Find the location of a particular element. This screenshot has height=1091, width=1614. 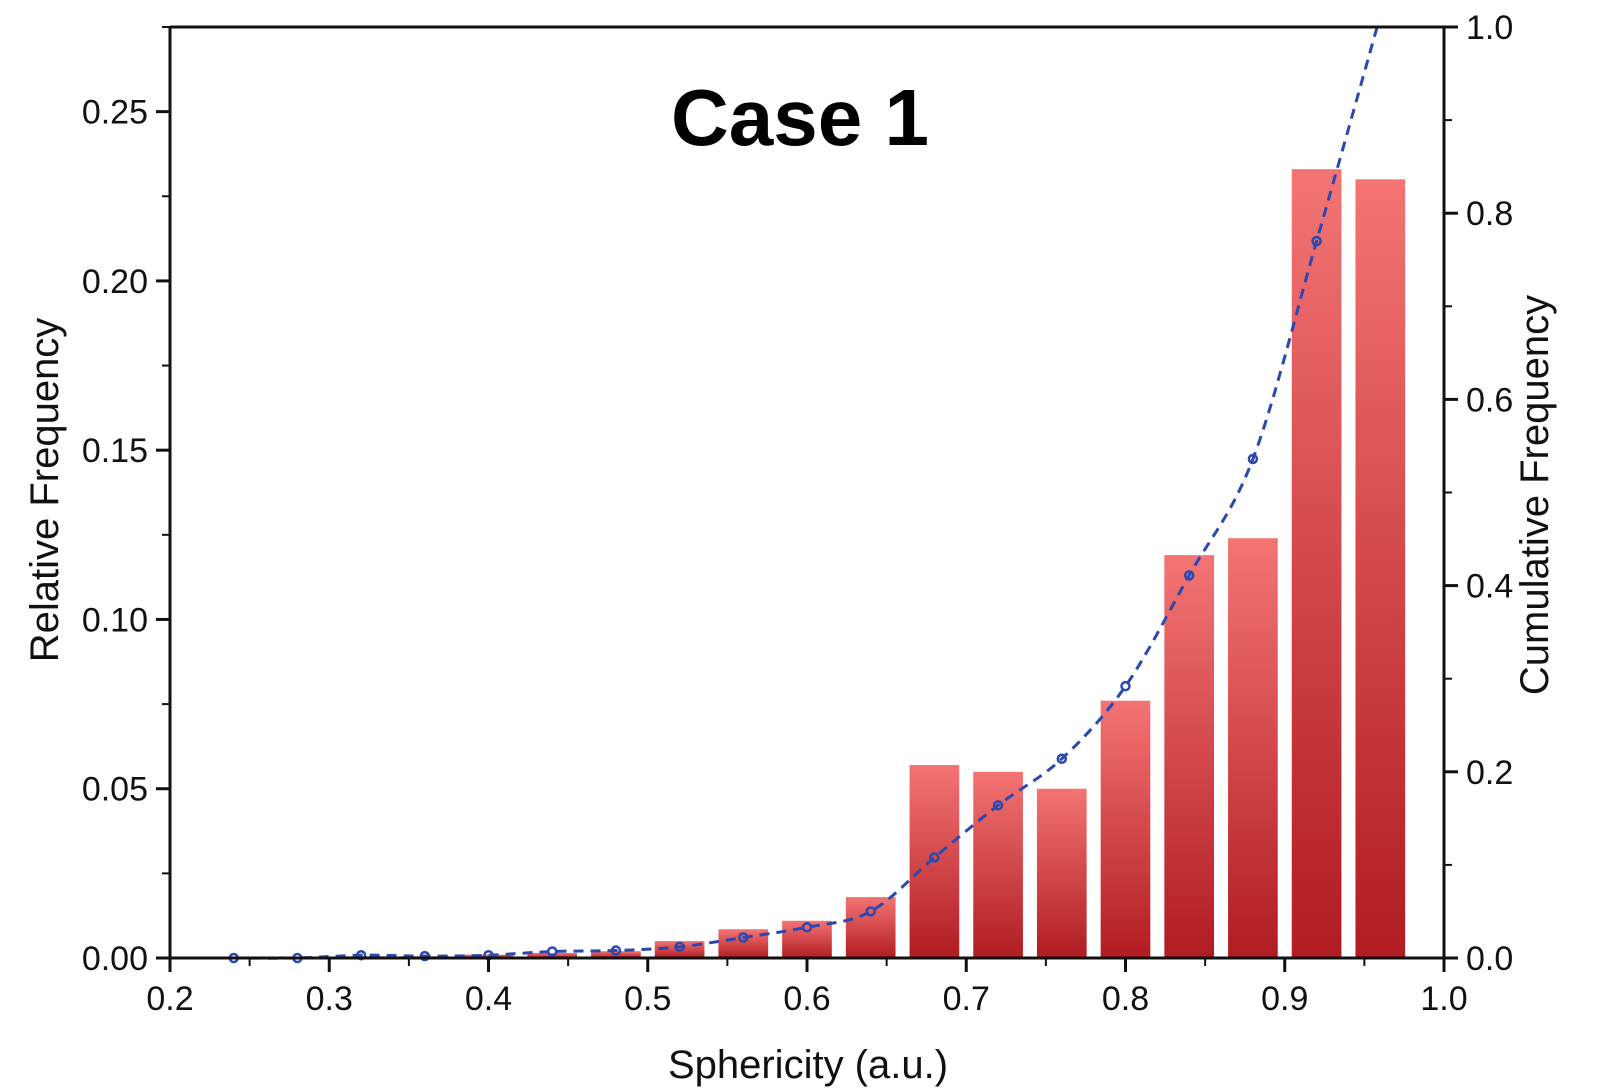

x-tick-label-1: 0.3 is located at coordinates (329, 999).